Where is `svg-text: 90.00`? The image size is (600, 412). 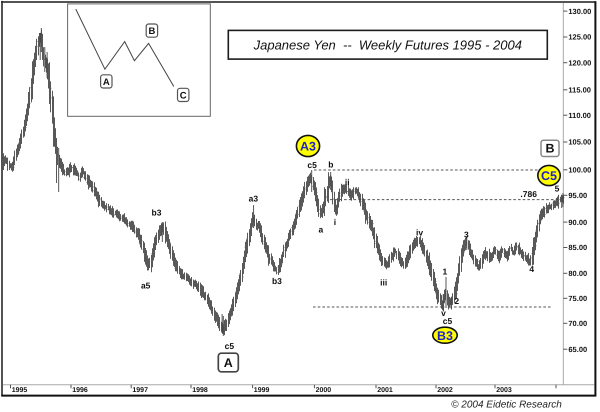
svg-text: 90.00 is located at coordinates (577, 222).